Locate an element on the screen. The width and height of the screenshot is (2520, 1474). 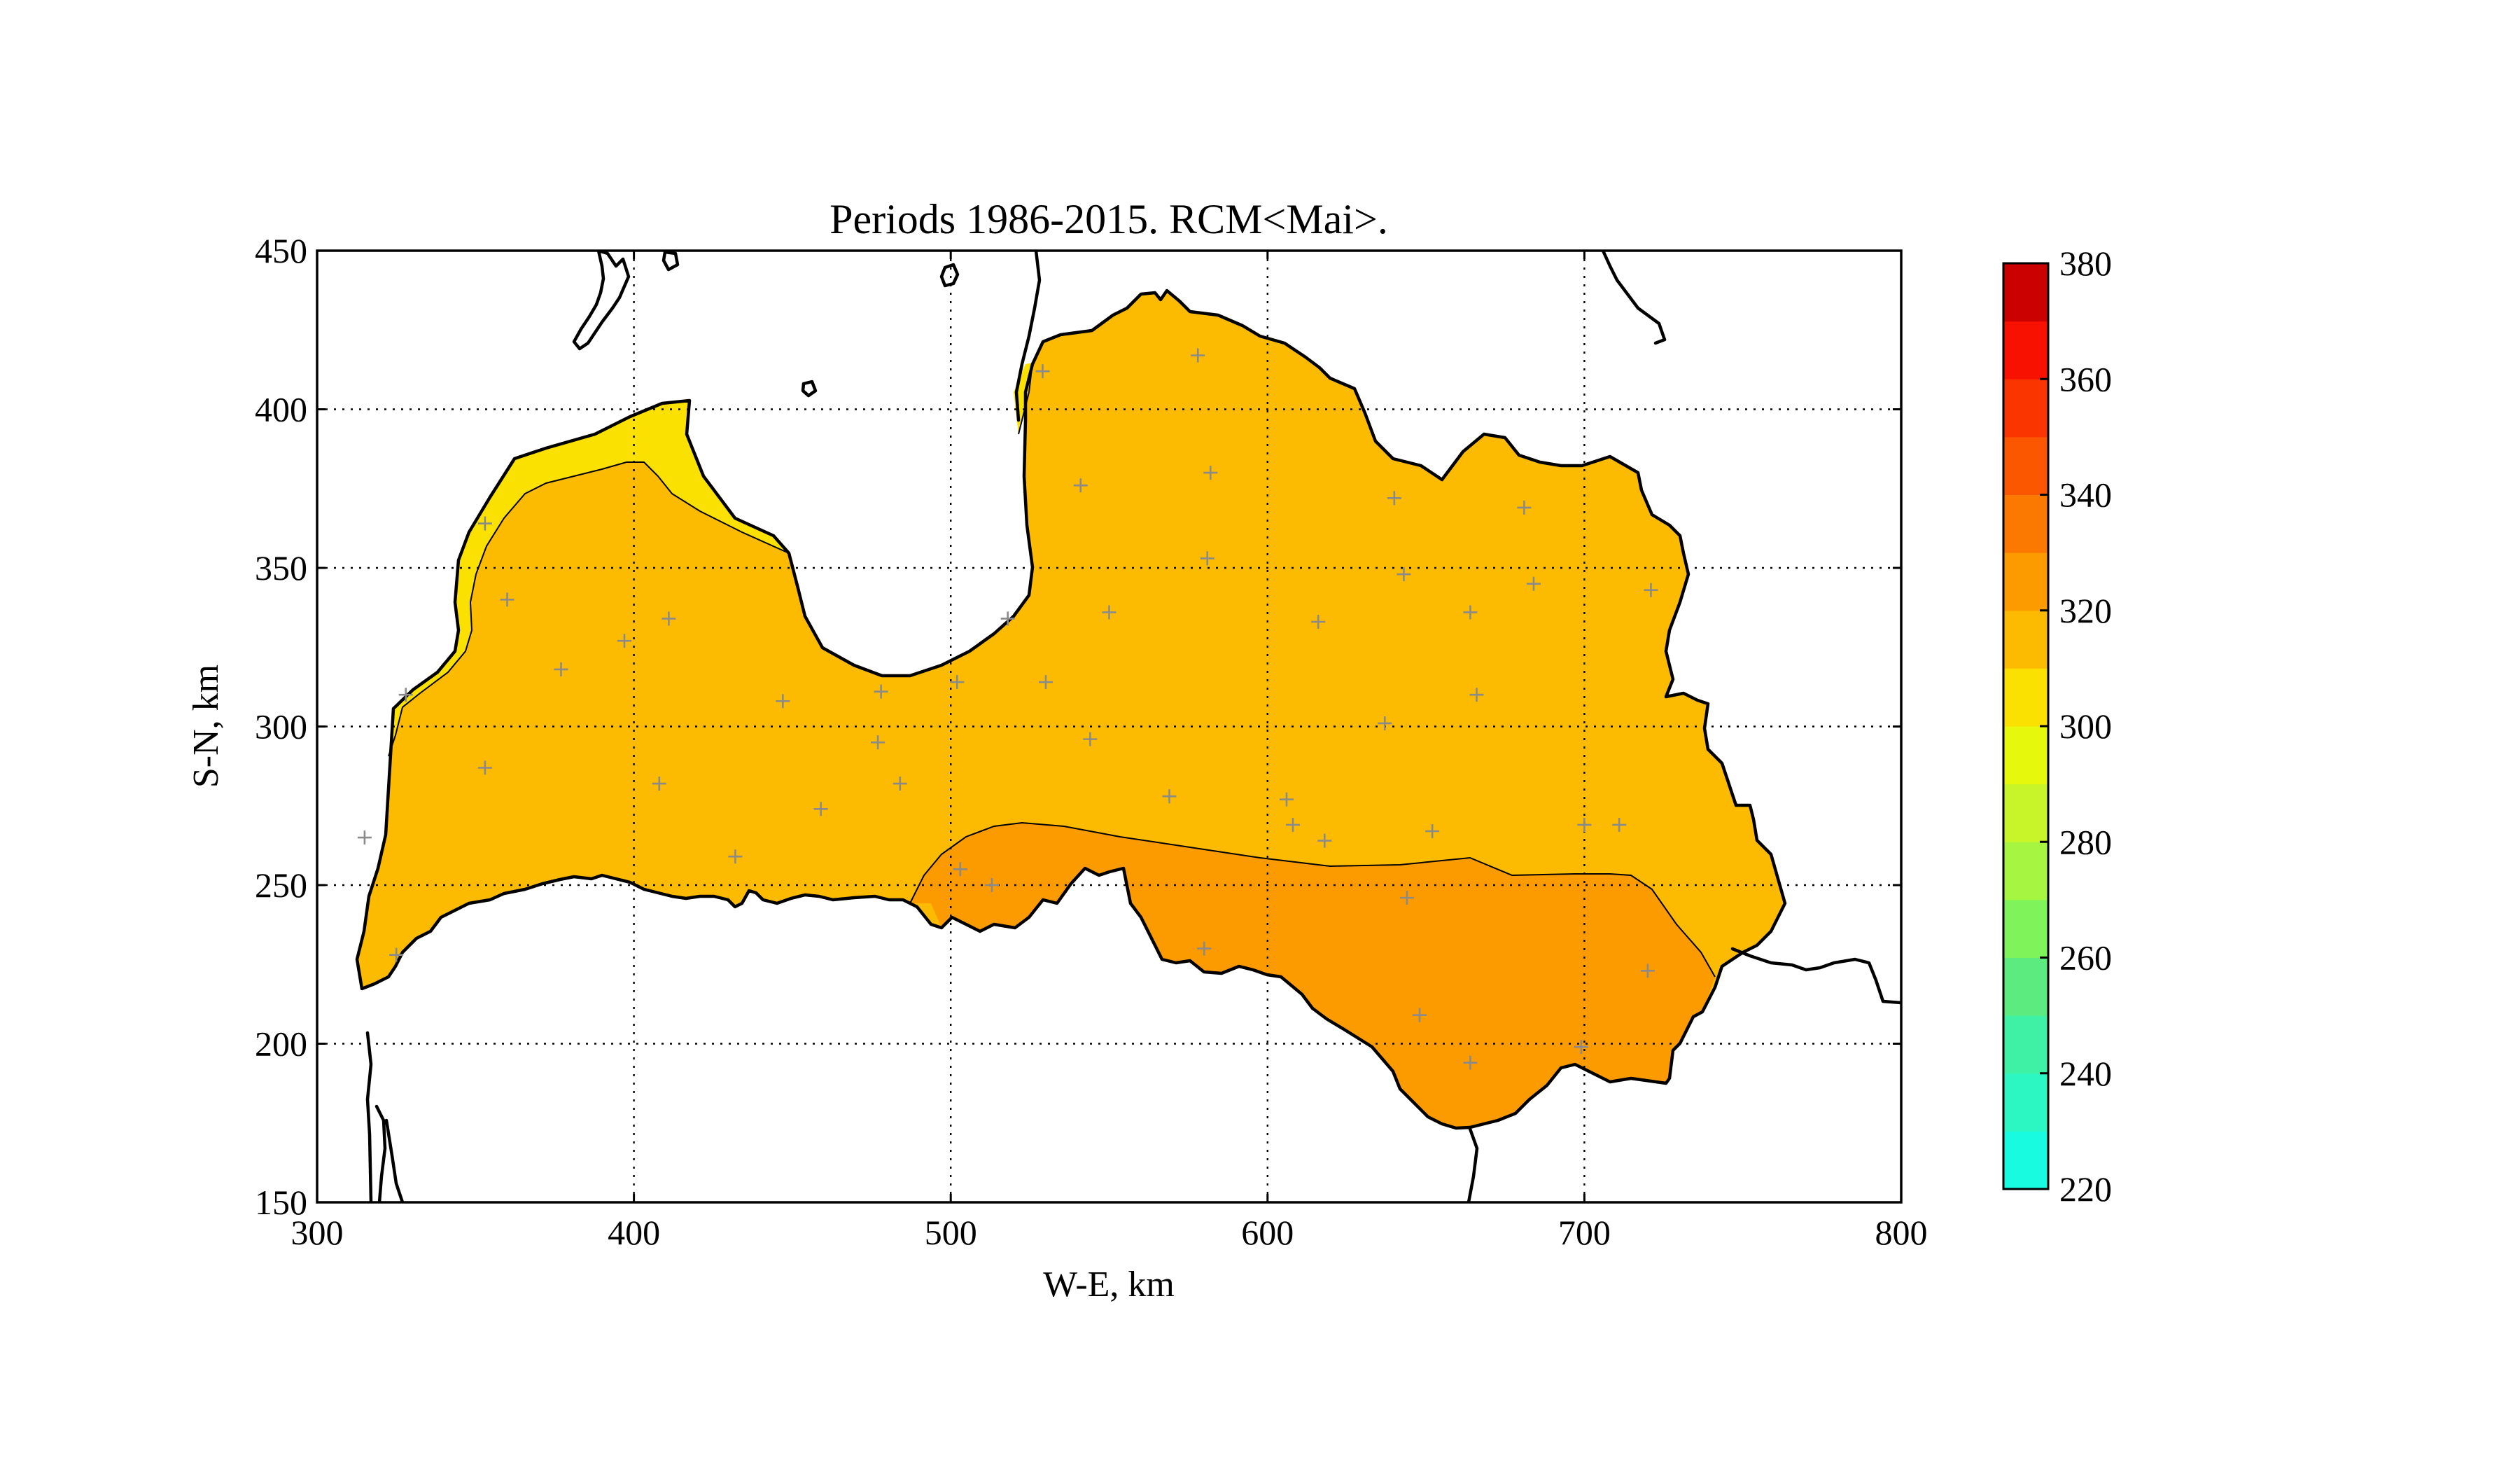
x-tick-label: 800 is located at coordinates (1901, 1232).